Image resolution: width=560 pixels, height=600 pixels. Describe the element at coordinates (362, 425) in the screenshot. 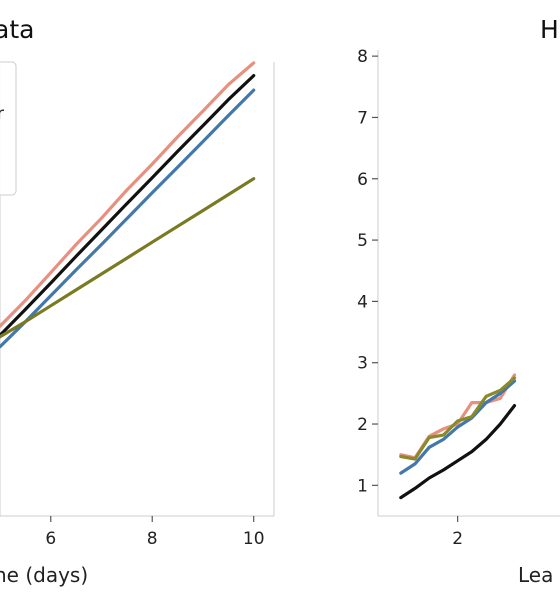

I see `right-y-tick-label: 2` at that location.